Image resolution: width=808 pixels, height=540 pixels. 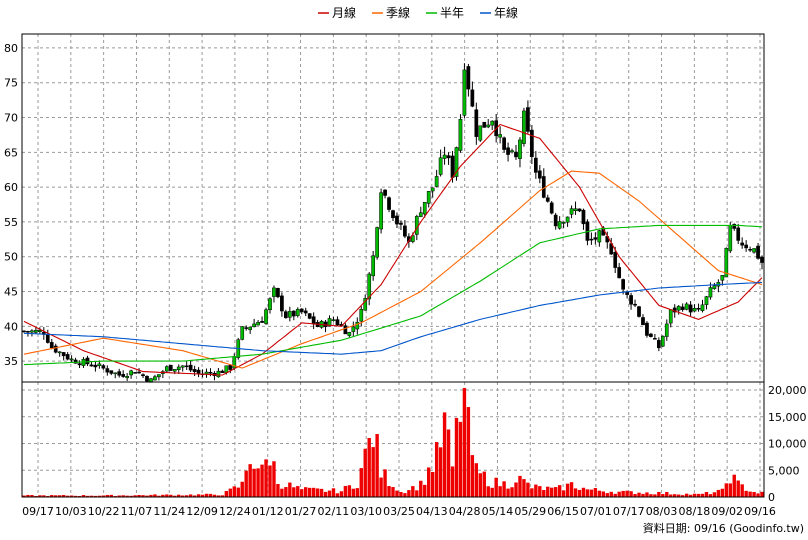 What do you see at coordinates (787, 390) in the screenshot?
I see `volume-tick-label-4: 20,000` at bounding box center [787, 390].